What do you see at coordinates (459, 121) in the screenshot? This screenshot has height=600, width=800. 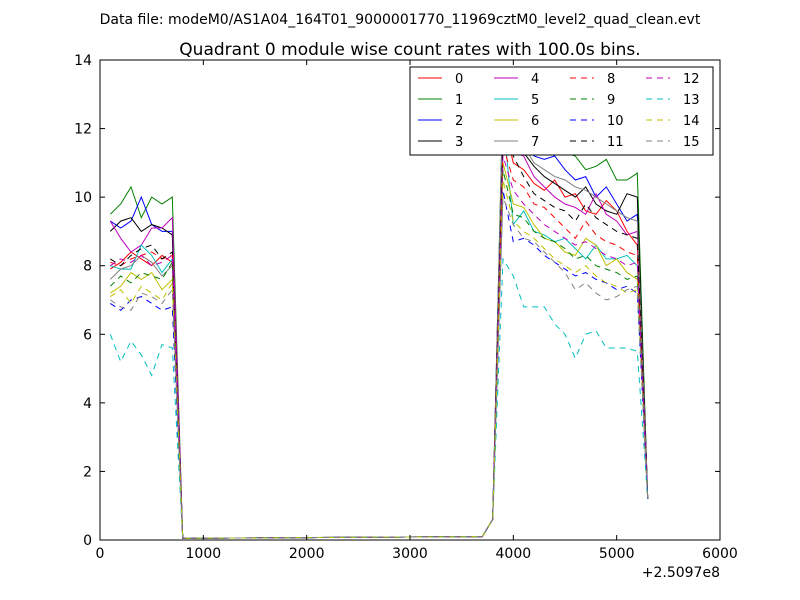 I see `legend-label-2: 2` at bounding box center [459, 121].